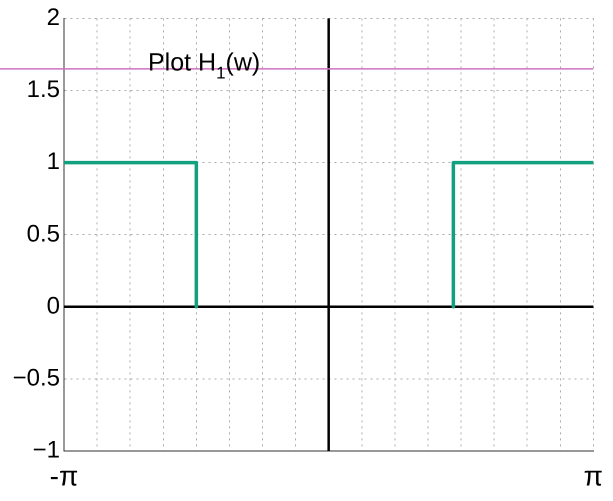  I want to click on x-tick-label: π, so click(594, 476).